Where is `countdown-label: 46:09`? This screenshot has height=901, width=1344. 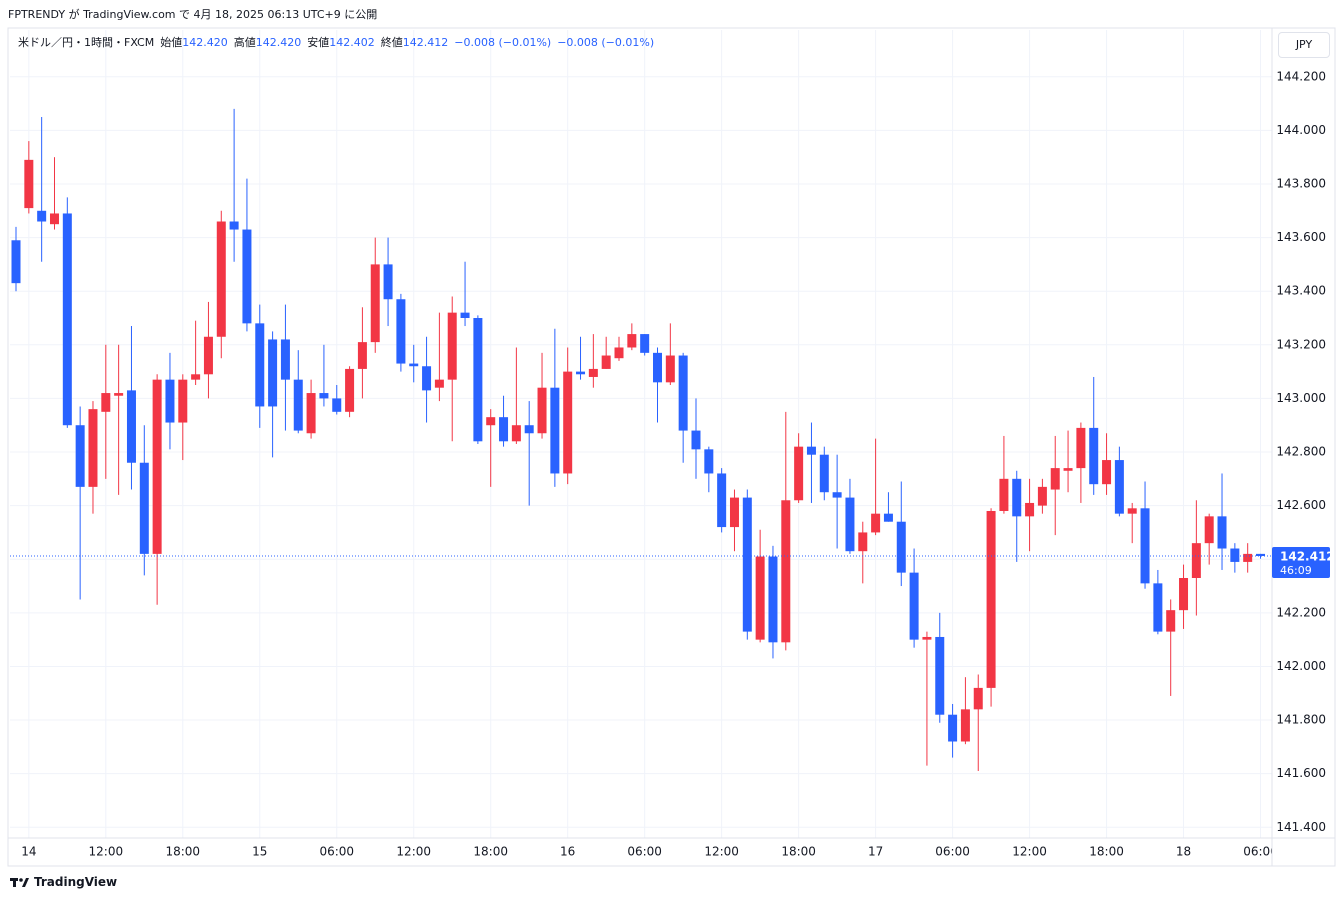 countdown-label: 46:09 is located at coordinates (1296, 570).